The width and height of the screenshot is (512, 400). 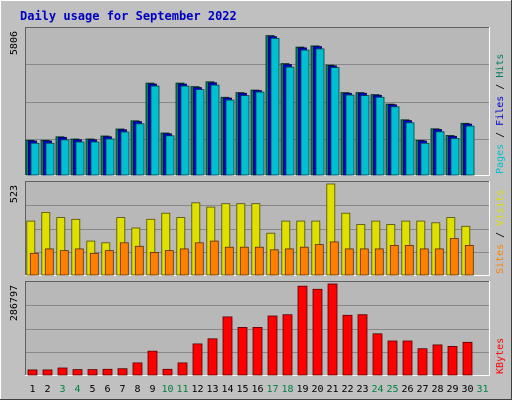 I want to click on x-tick-label-day-10: 10, so click(x=167, y=389).